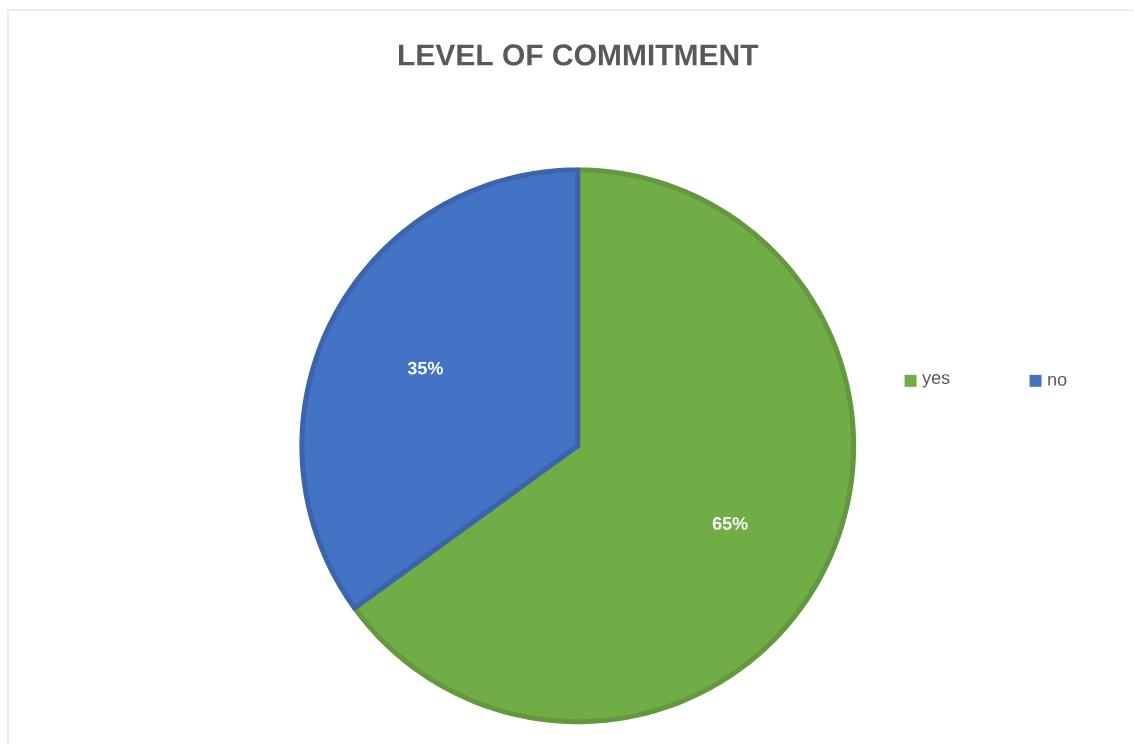 This screenshot has width=1134, height=744. I want to click on legend-label: yes, so click(936, 381).